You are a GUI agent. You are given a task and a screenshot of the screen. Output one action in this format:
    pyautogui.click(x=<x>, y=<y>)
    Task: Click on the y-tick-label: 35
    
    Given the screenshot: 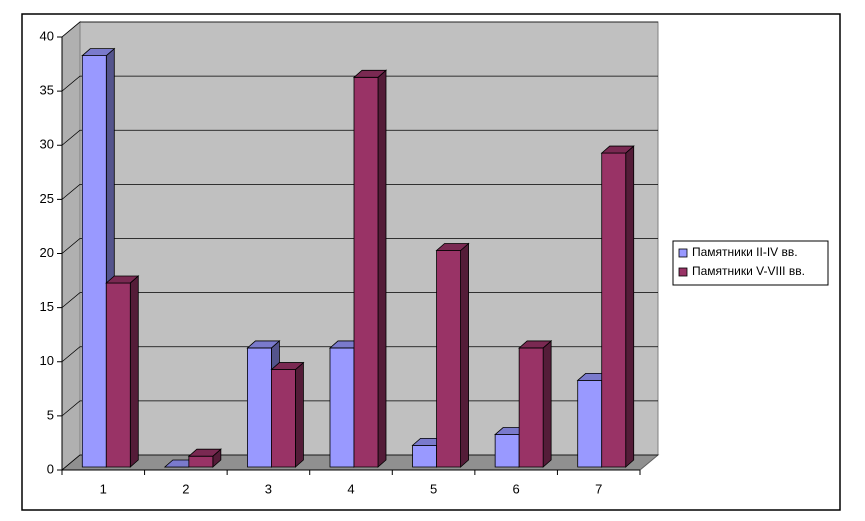 What is the action you would take?
    pyautogui.click(x=47, y=90)
    